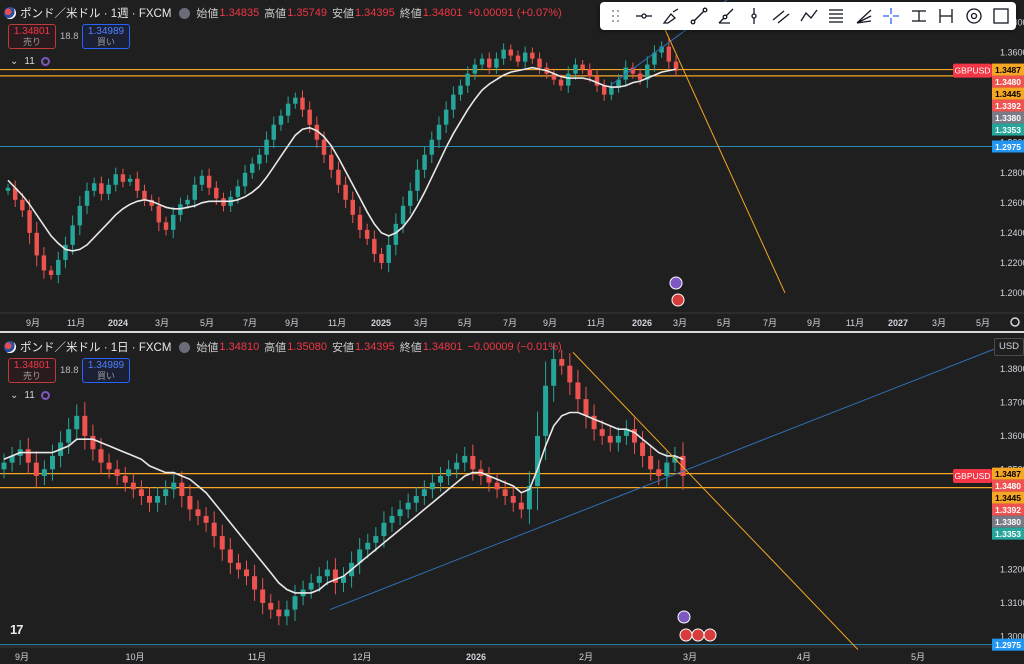 This screenshot has height=664, width=1024. I want to click on crosshair-icon, so click(891, 16).